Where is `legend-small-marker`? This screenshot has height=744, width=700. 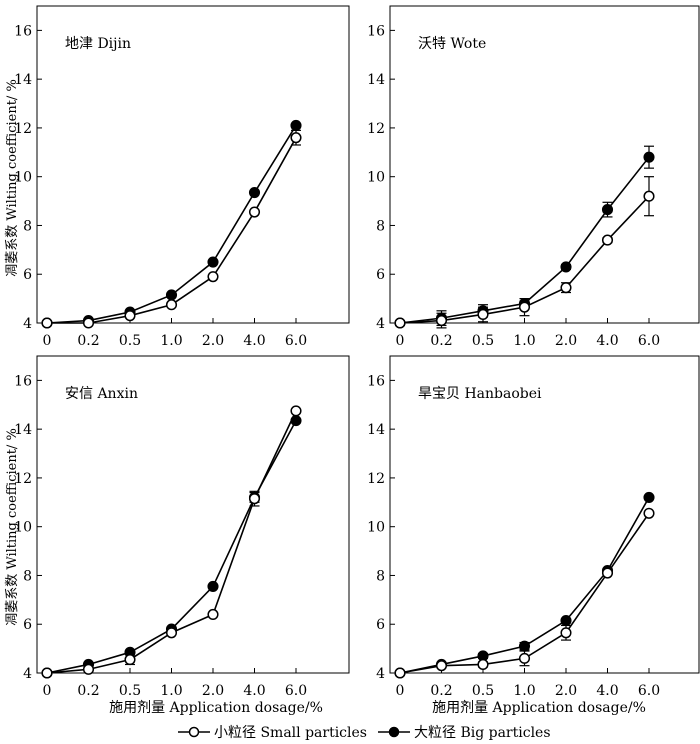 legend-small-marker is located at coordinates (194, 732).